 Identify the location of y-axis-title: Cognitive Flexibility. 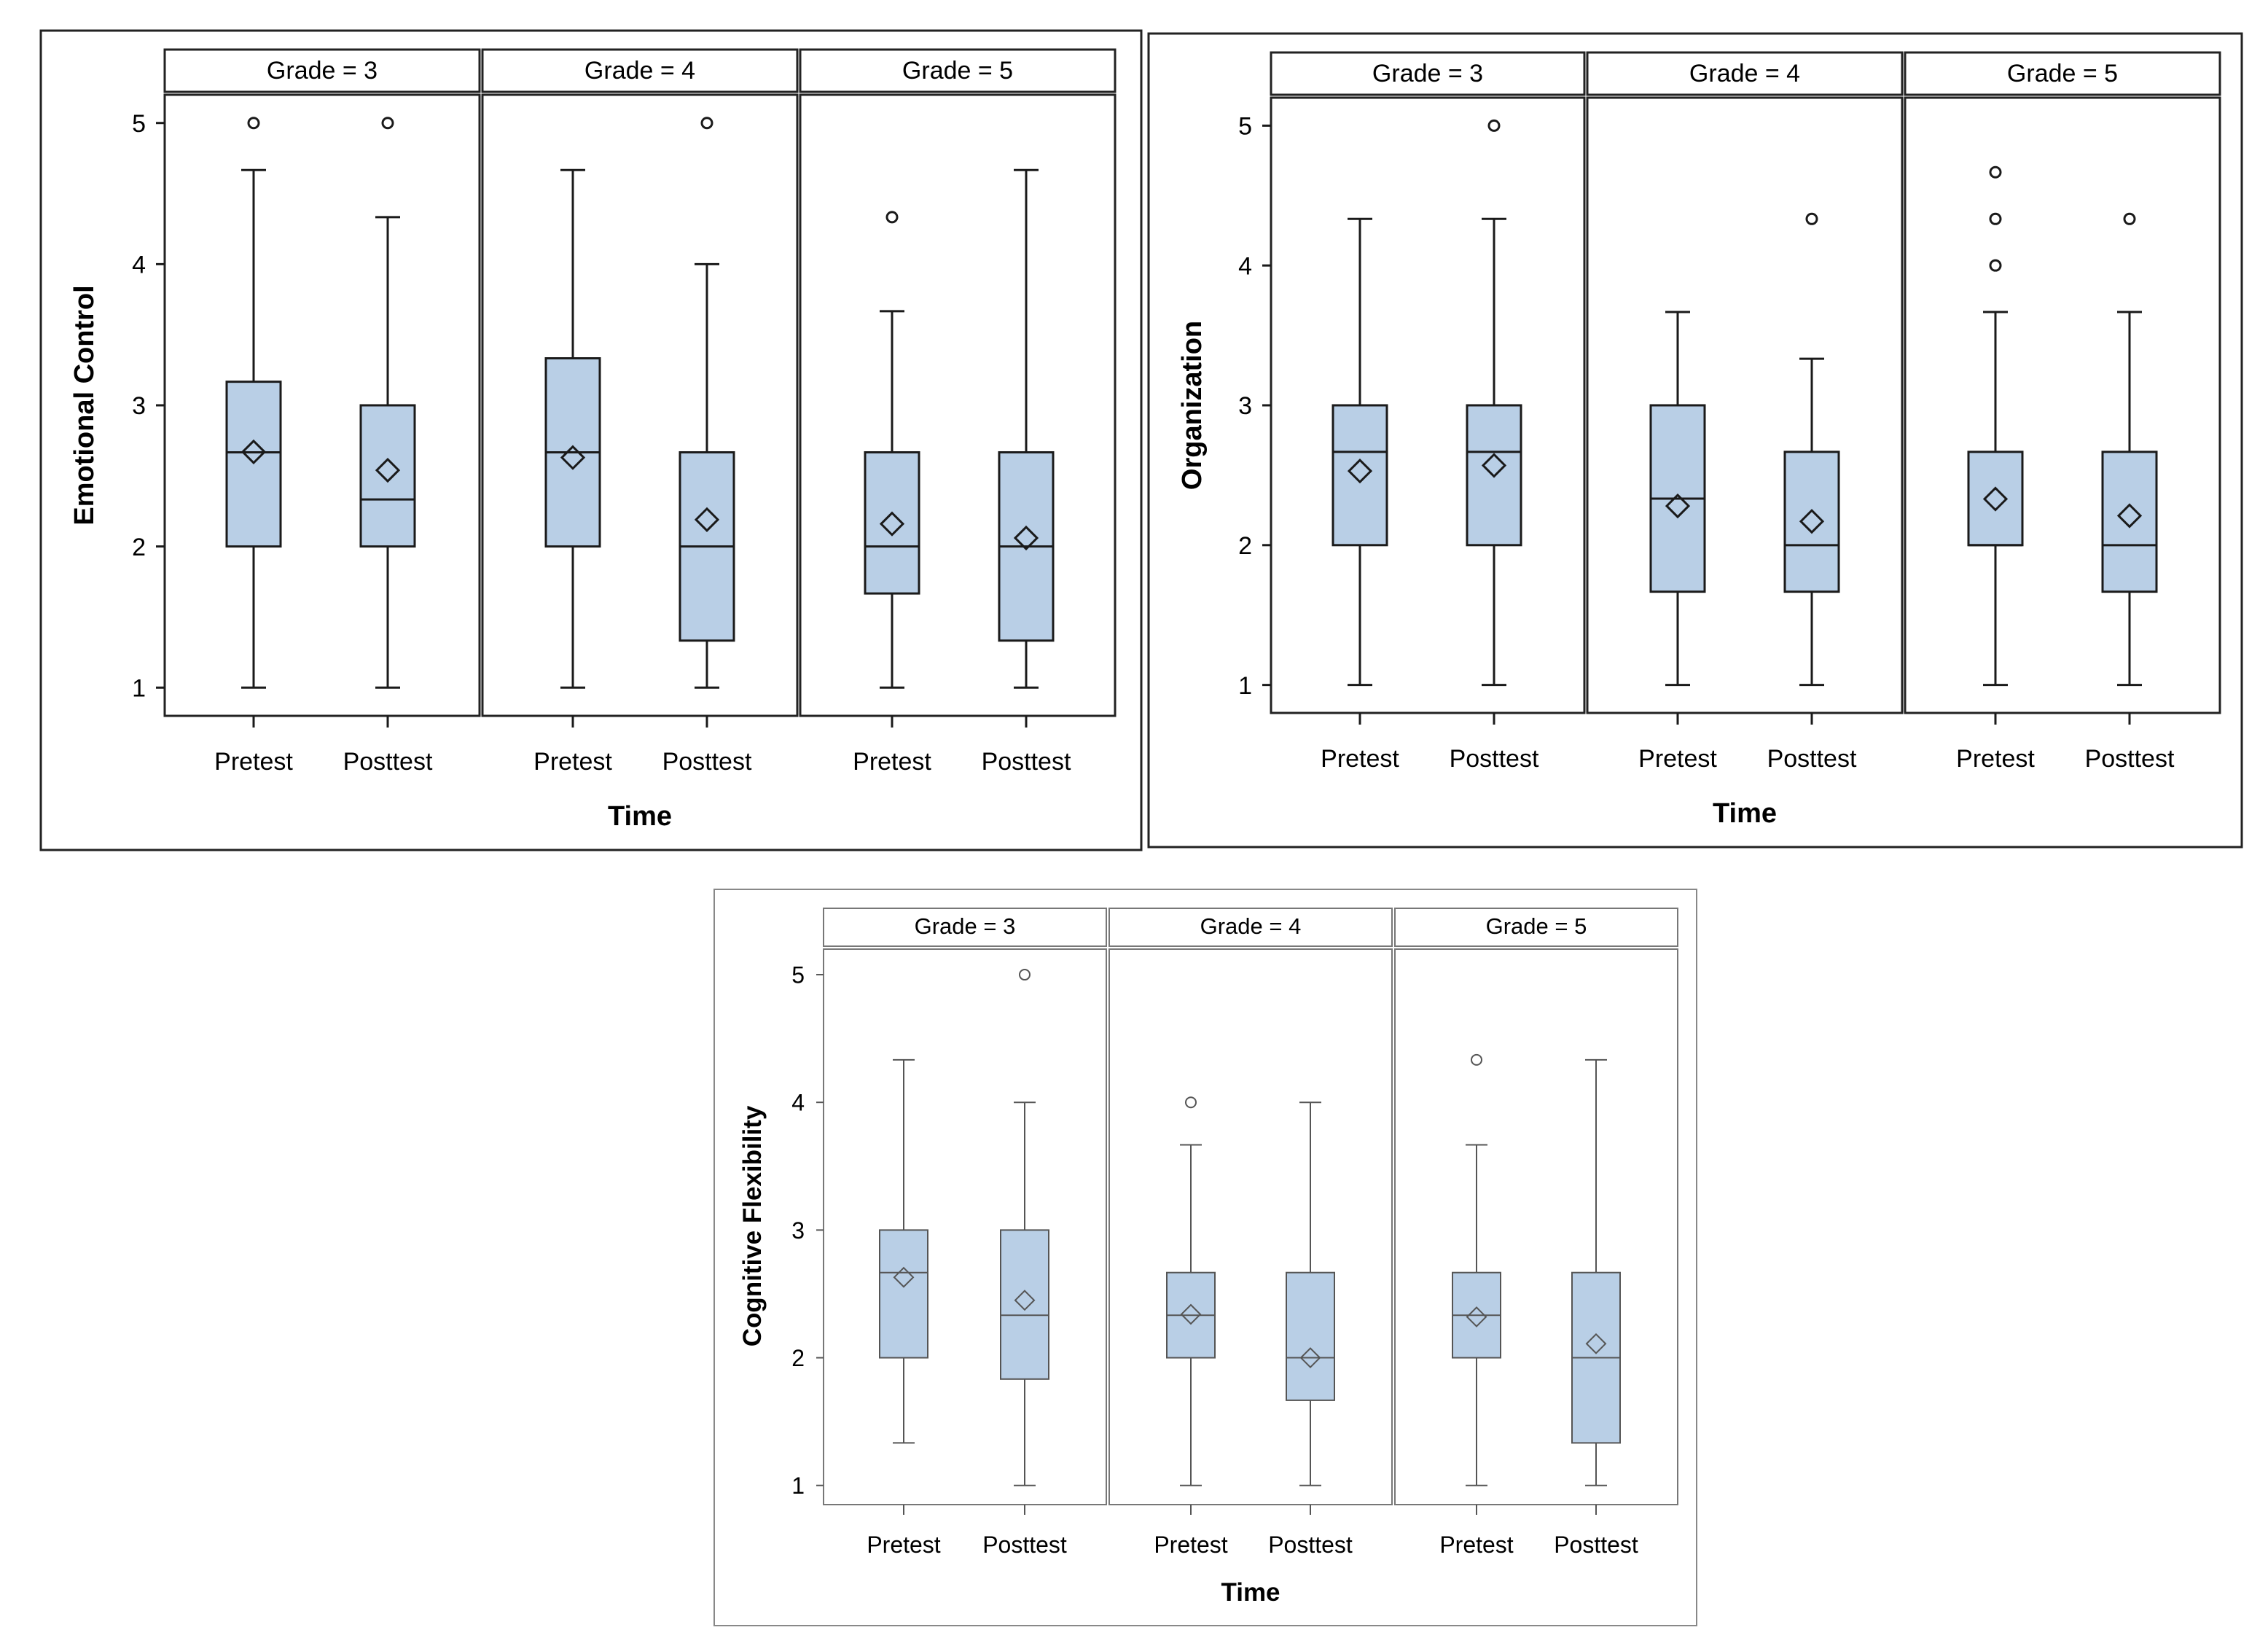
(753, 1225).